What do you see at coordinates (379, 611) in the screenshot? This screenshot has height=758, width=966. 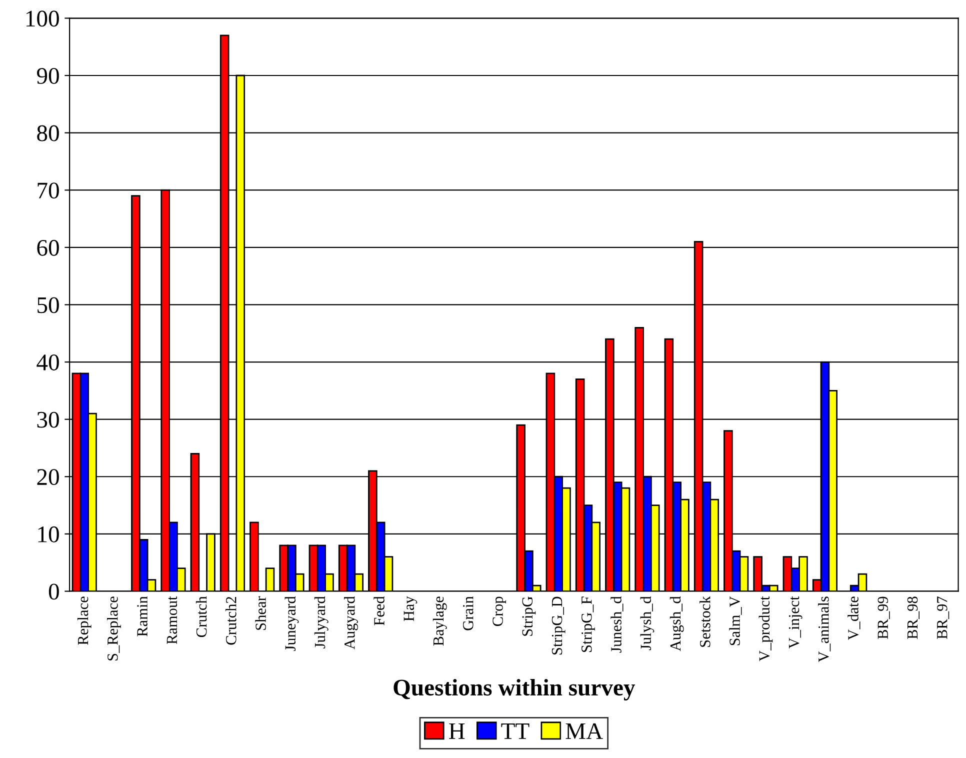 I see `x-tick-label: Feed` at bounding box center [379, 611].